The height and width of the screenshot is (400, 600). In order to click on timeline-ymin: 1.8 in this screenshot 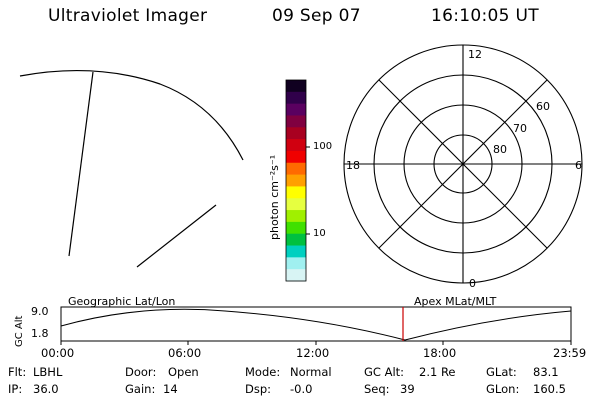, I will do `click(40, 333)`.